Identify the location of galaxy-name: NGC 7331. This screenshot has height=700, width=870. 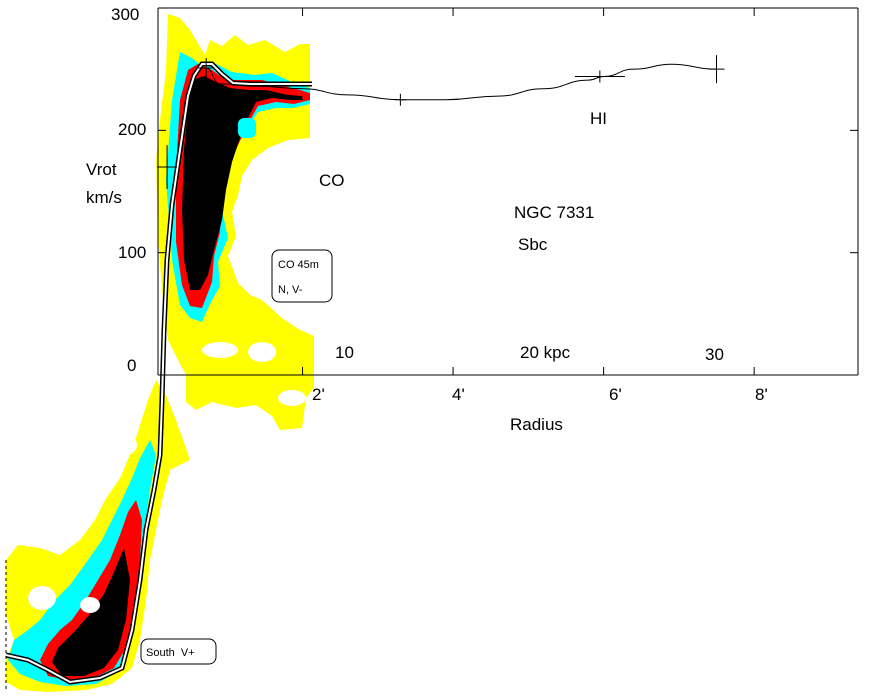
(554, 212).